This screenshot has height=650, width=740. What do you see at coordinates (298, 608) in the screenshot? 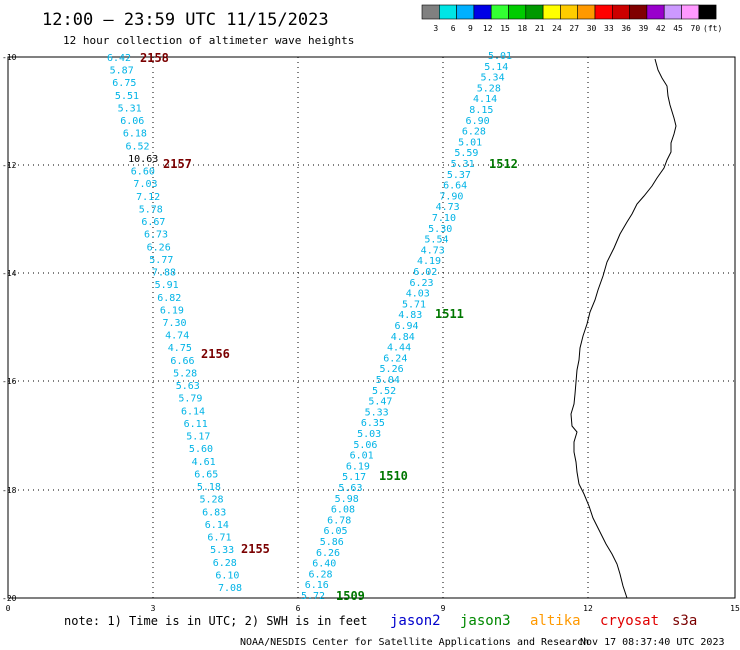
I see `x-tick-label: 6` at bounding box center [298, 608].